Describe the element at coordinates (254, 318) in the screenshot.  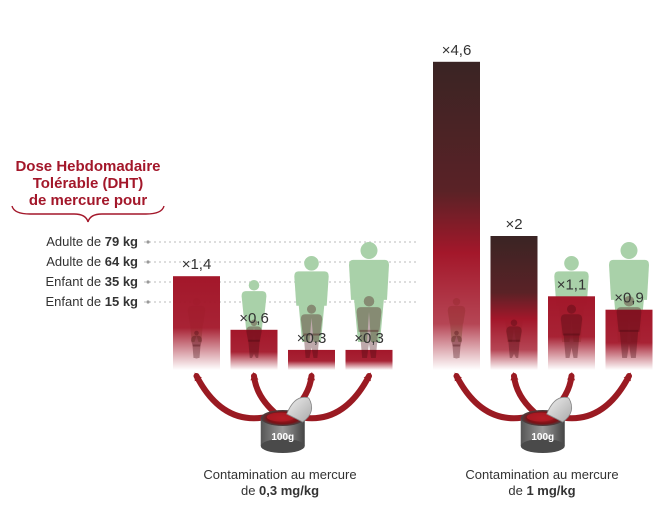
I see `bar-value-label: ×0,6` at that location.